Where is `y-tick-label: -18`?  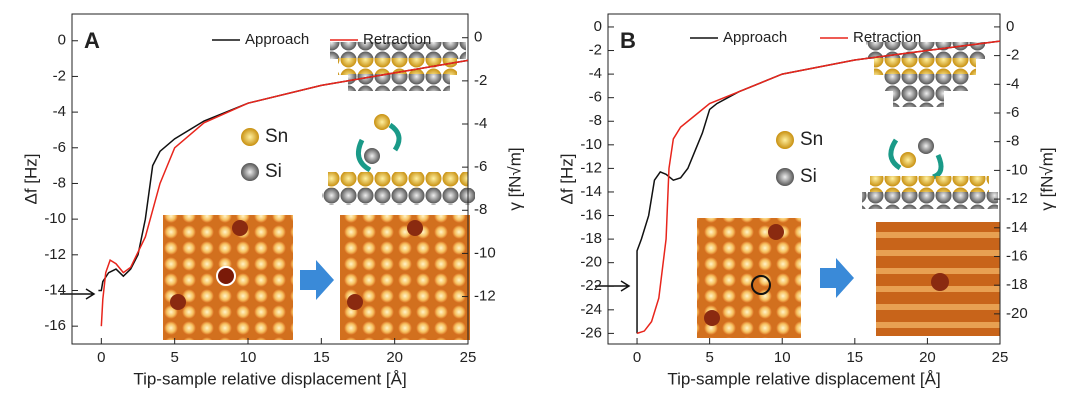 y-tick-label: -18 is located at coordinates (591, 238).